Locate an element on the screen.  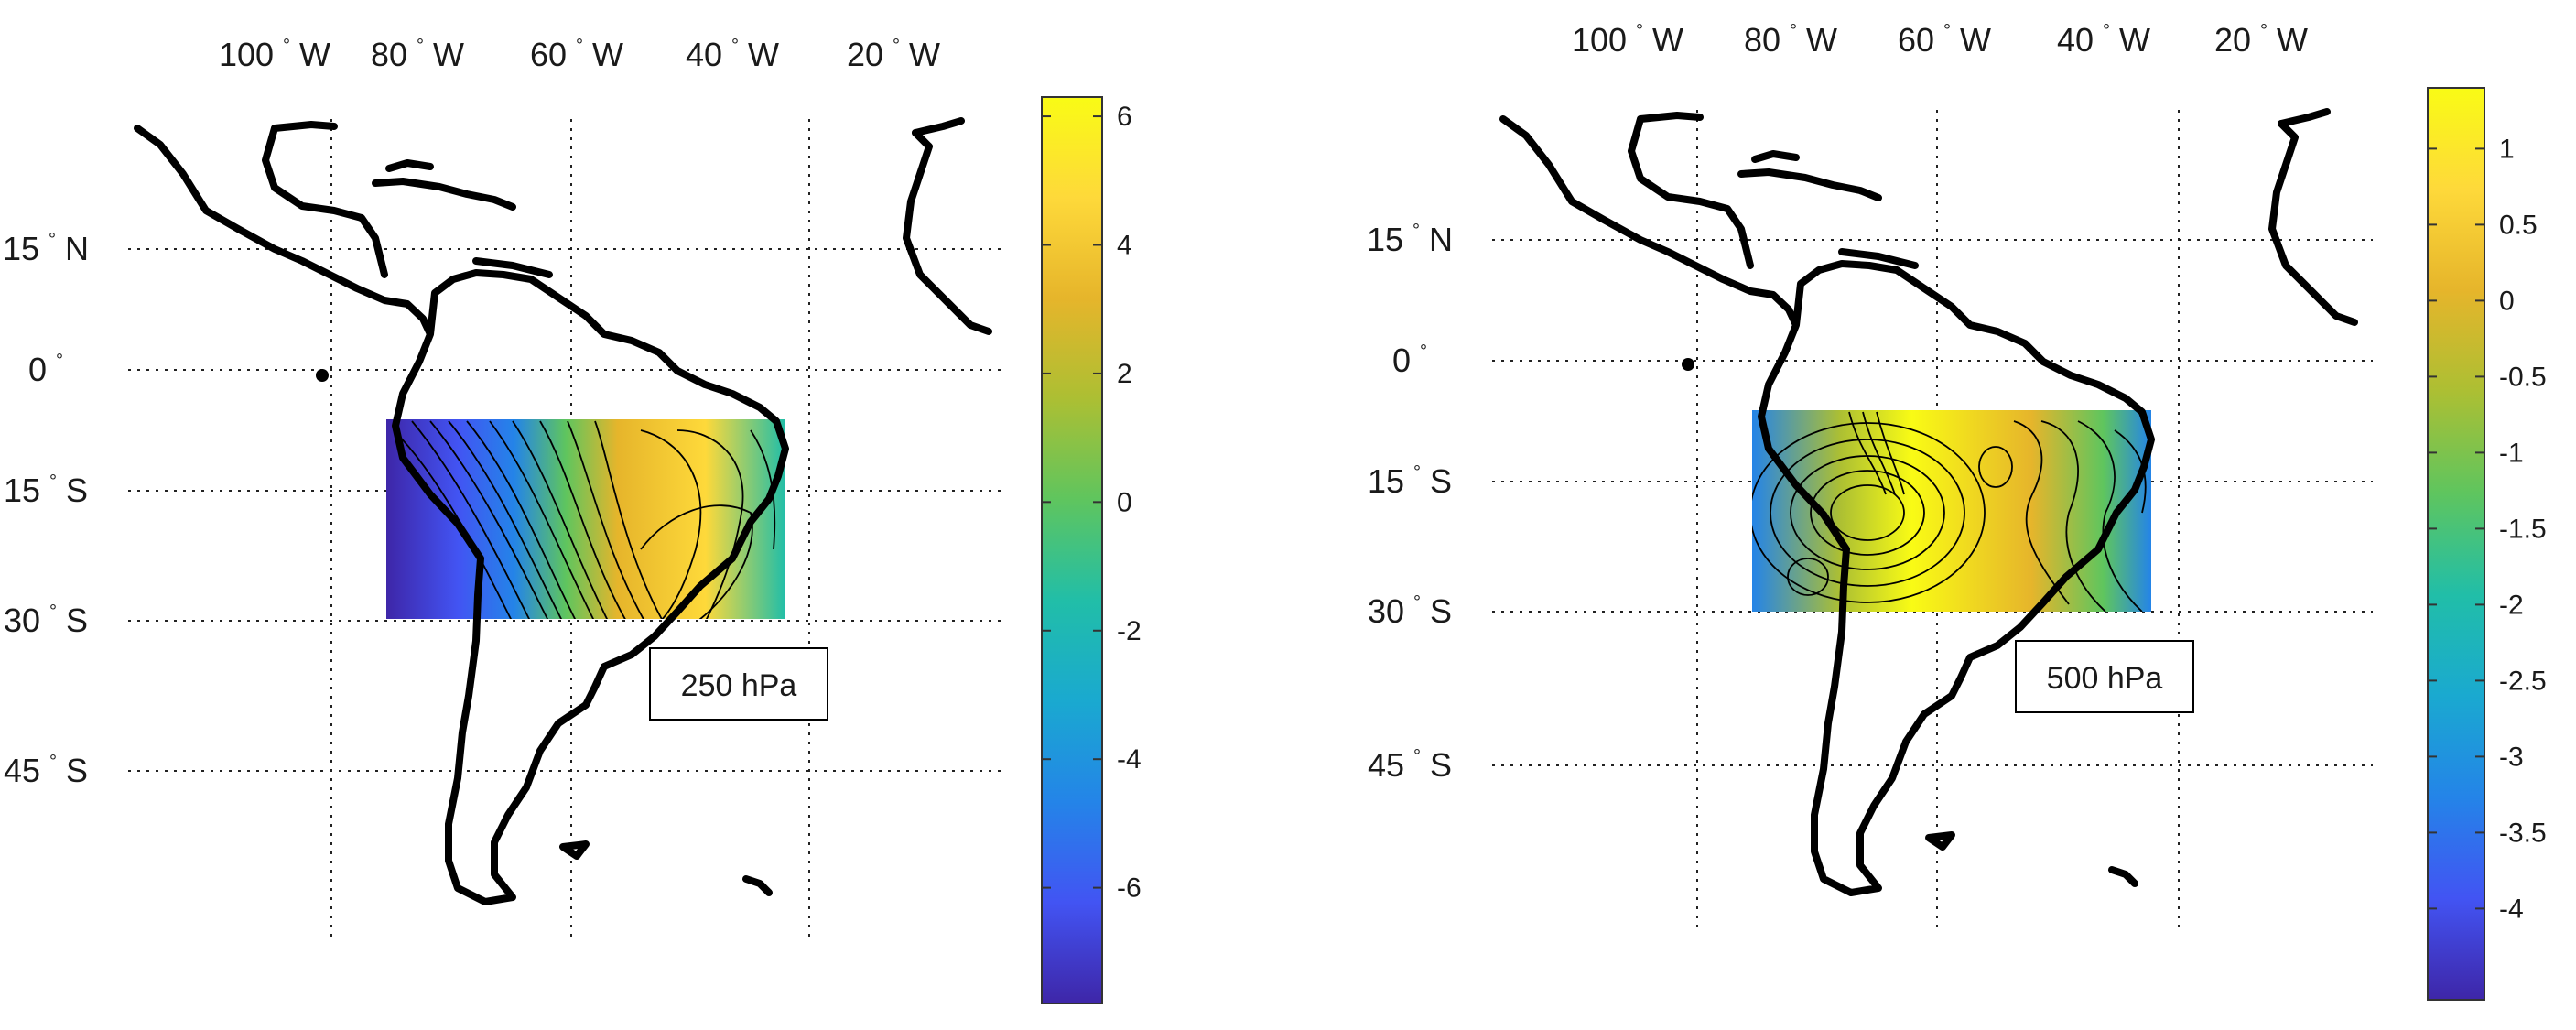
panel-label: 250 hPa is located at coordinates (739, 685).